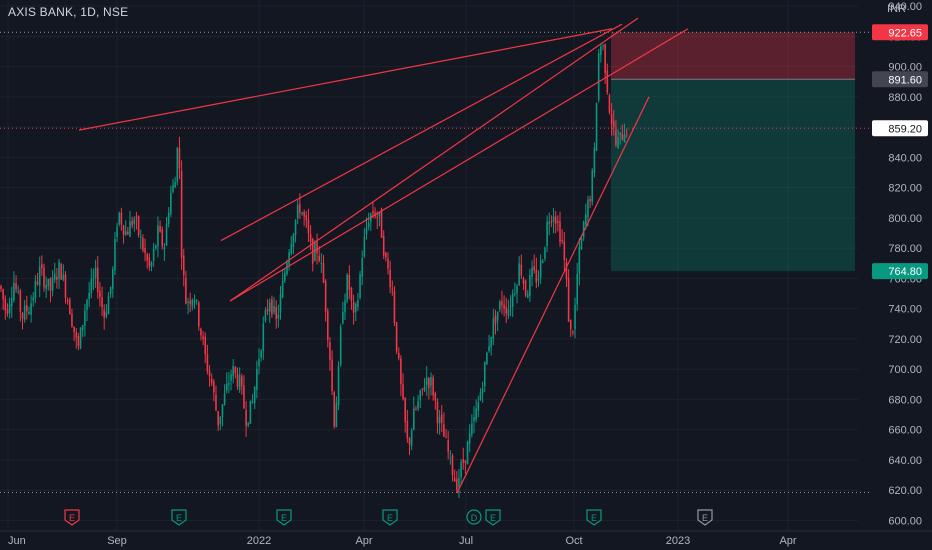  Describe the element at coordinates (905, 33) in the screenshot. I see `price-label: 922.65` at that location.